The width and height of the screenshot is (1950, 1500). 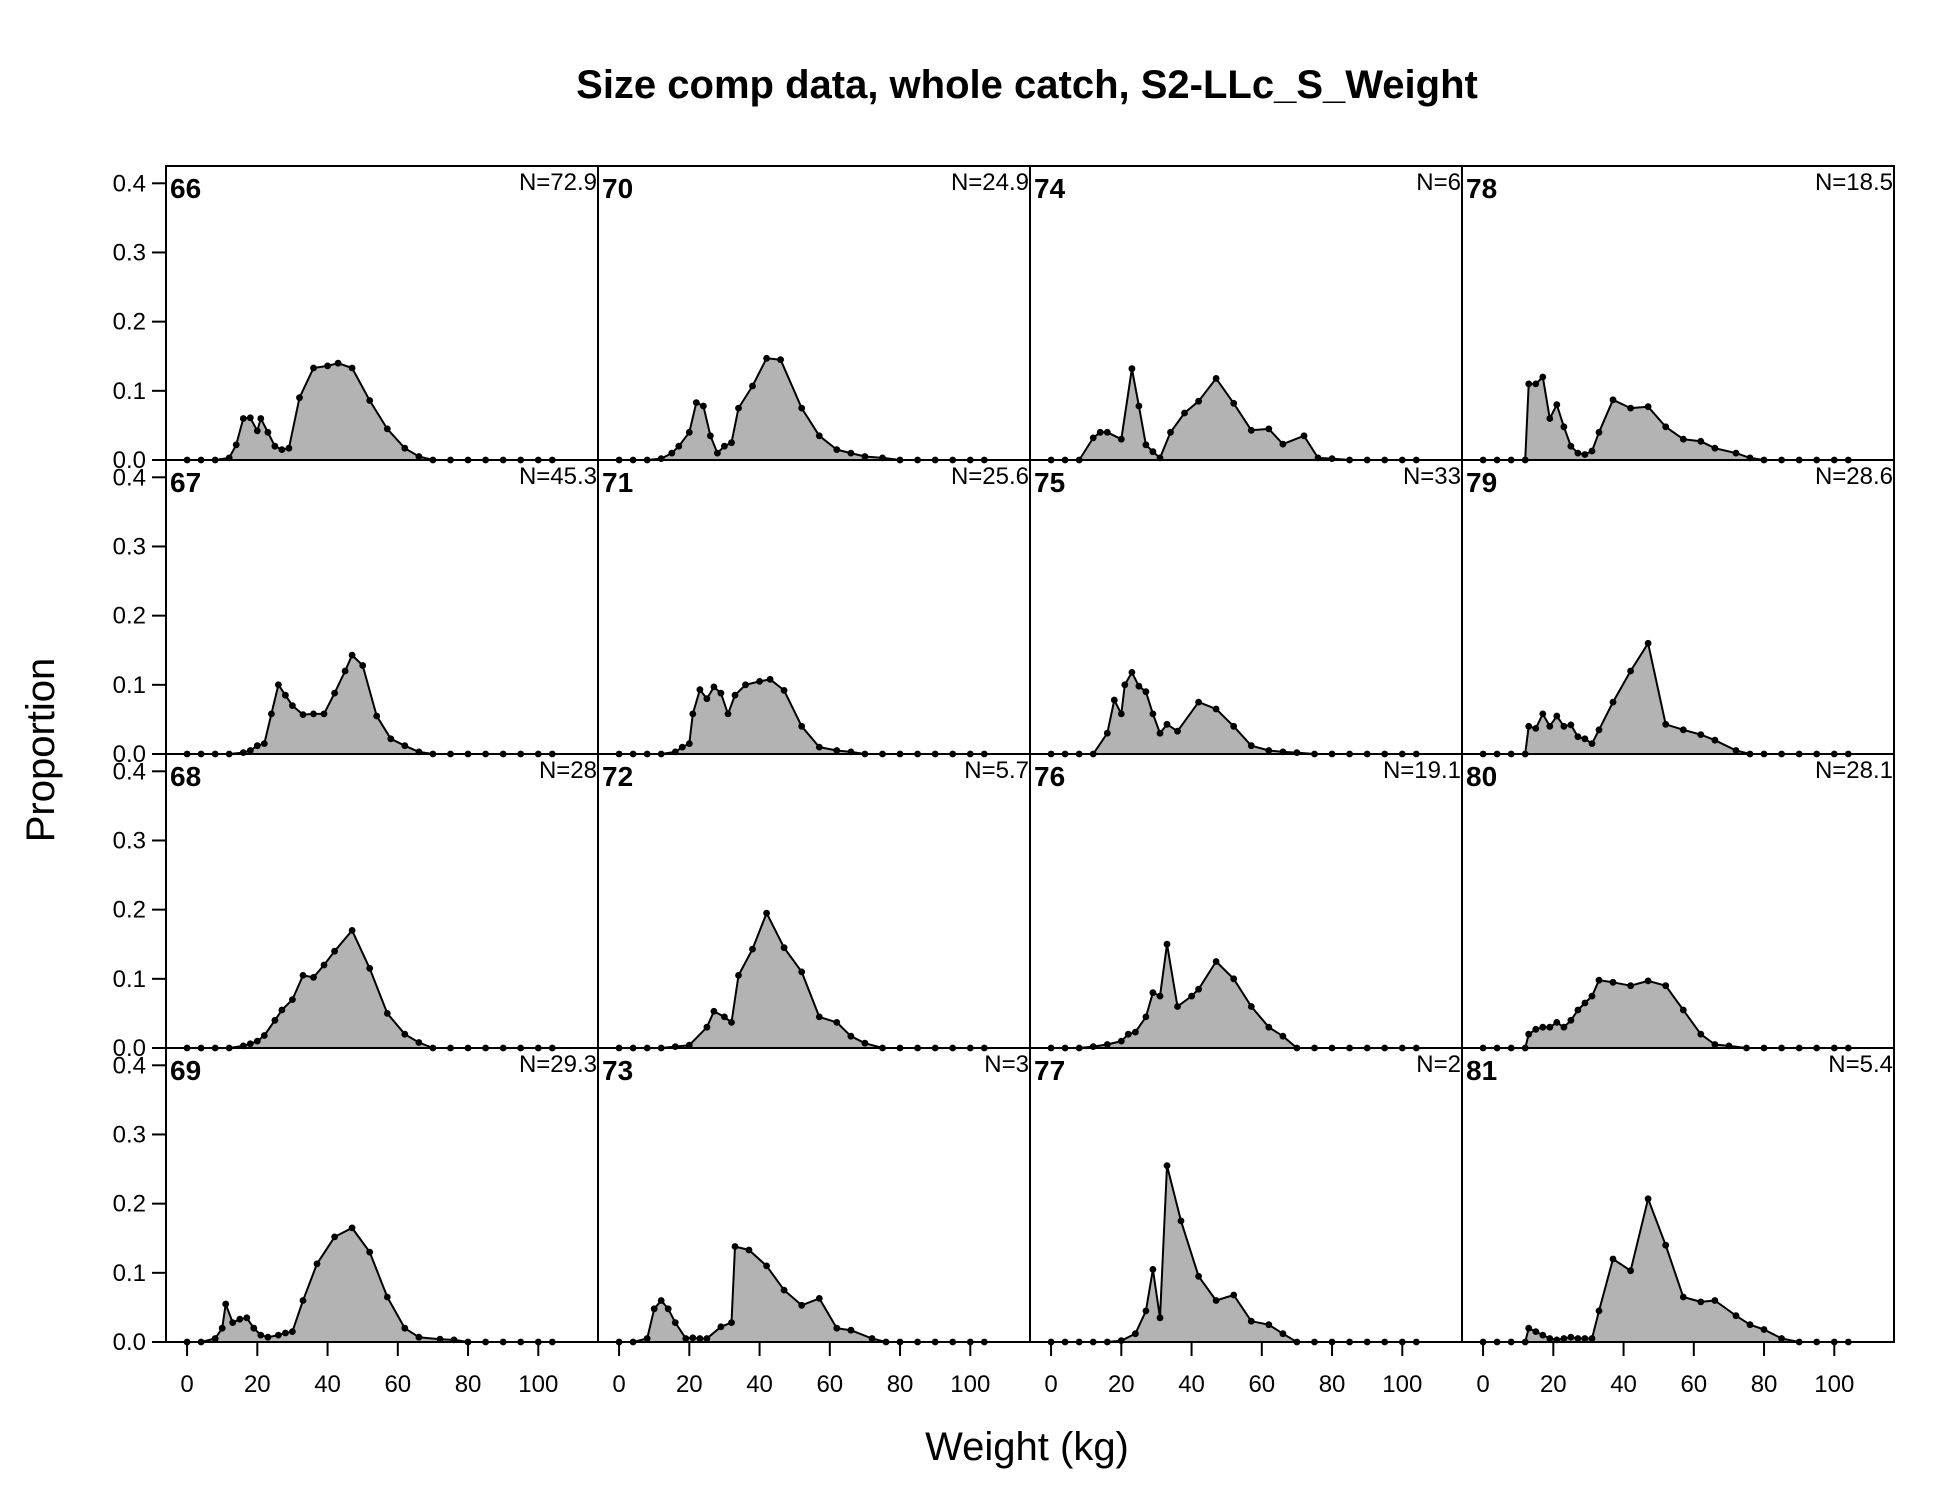 What do you see at coordinates (41, 750) in the screenshot?
I see `y-axis-title: Proportion` at bounding box center [41, 750].